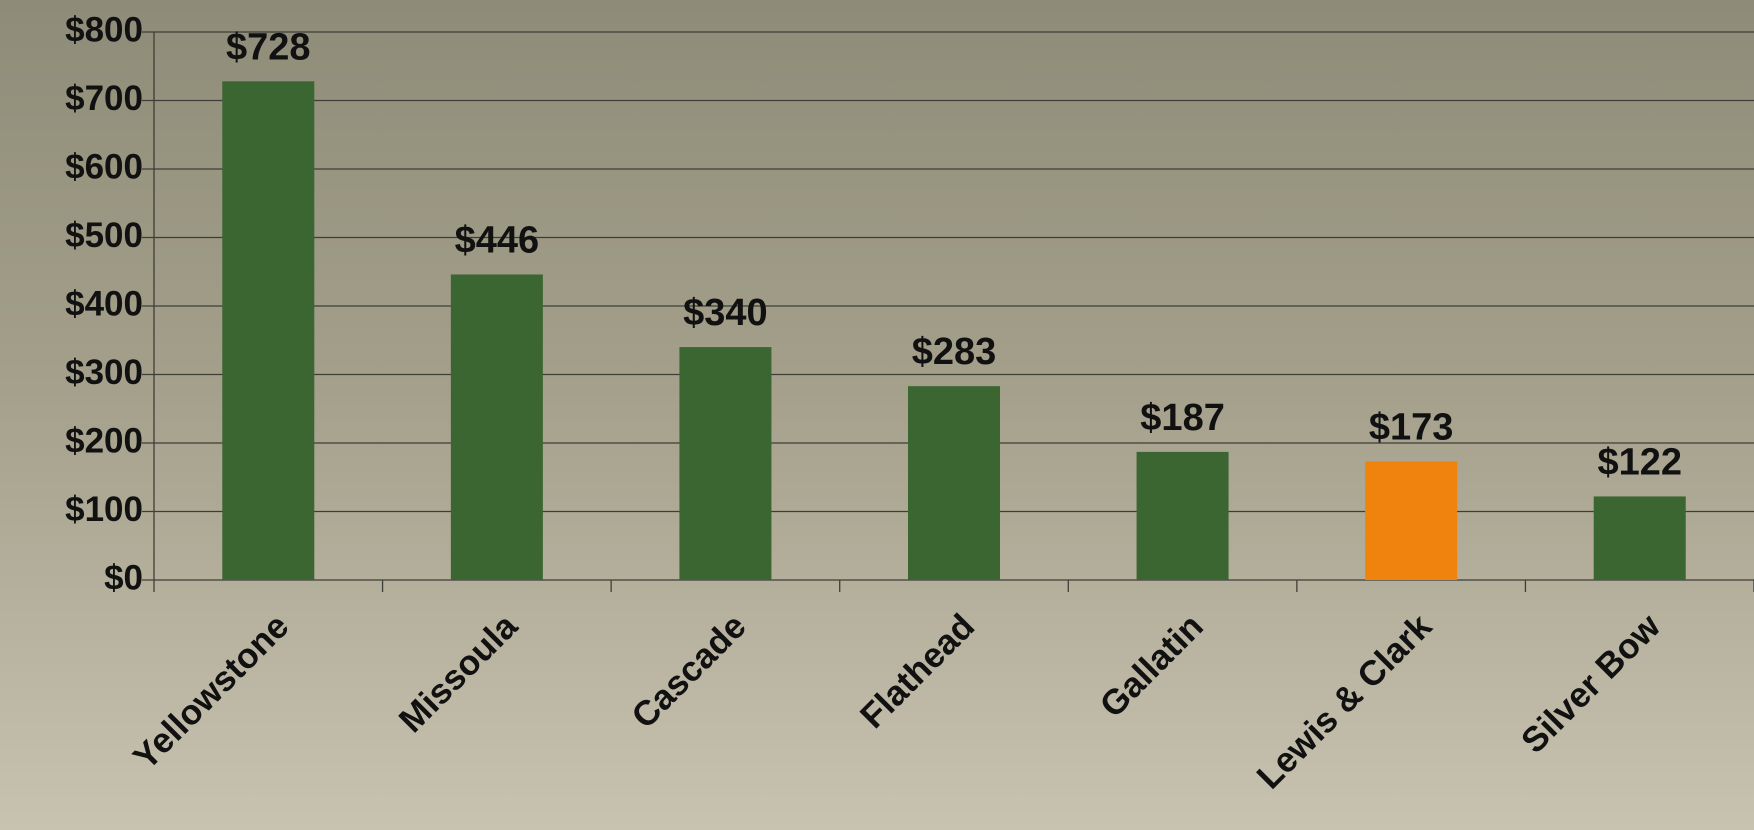 This screenshot has height=830, width=1754. What do you see at coordinates (497, 241) in the screenshot?
I see `value-label: $446` at bounding box center [497, 241].